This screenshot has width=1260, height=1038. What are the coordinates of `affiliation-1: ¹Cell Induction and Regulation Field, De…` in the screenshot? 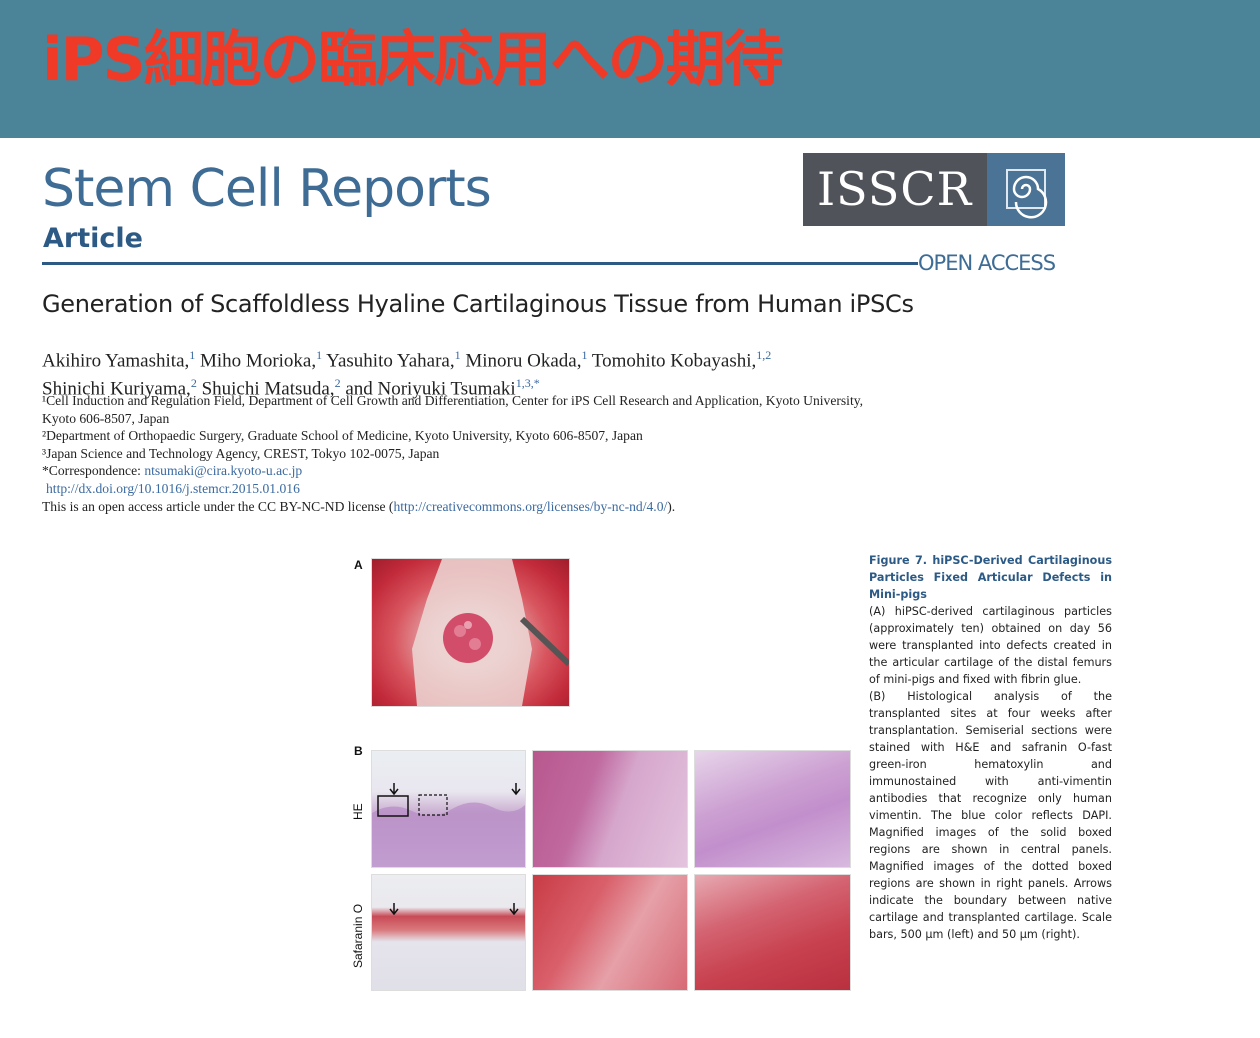 It's located at (453, 400).